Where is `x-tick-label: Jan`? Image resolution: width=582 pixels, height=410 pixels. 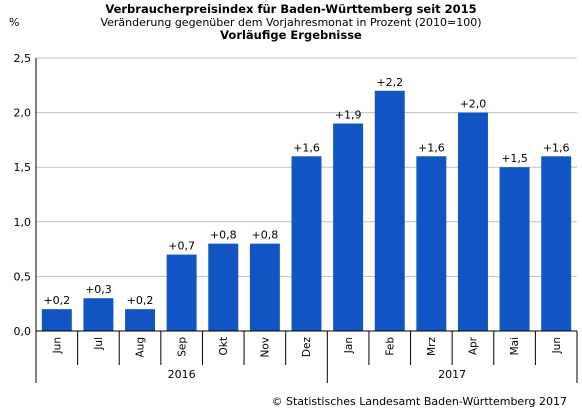
x-tick-label: Jan is located at coordinates (349, 345).